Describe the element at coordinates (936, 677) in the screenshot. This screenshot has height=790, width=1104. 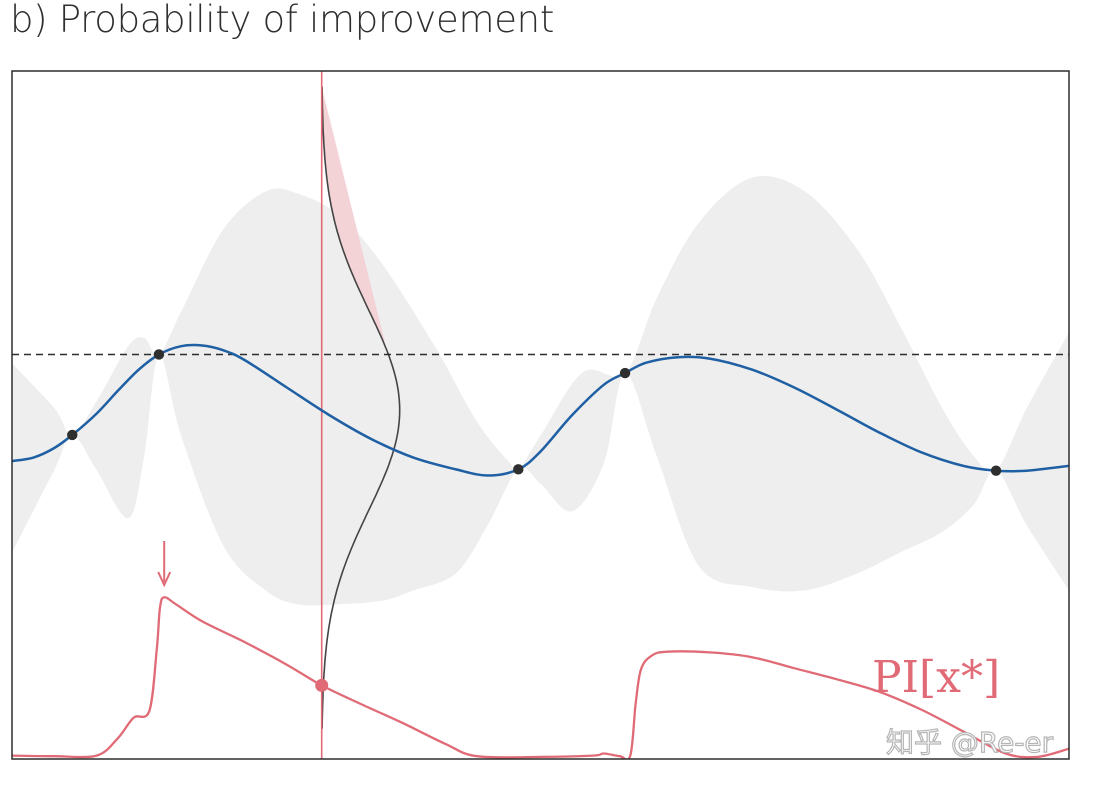
I see `acquisition-label: PI[x*]` at that location.